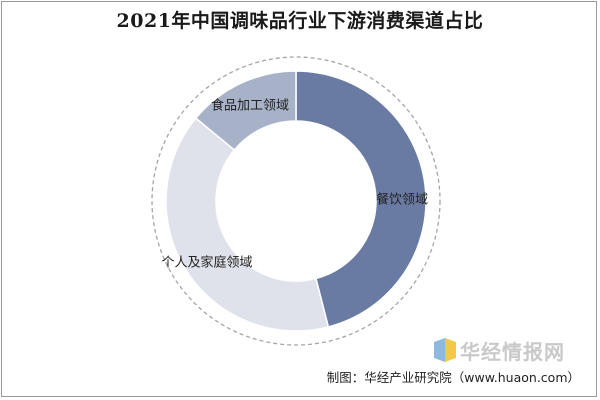 The width and height of the screenshot is (600, 400). Describe the element at coordinates (445, 350) in the screenshot. I see `huajing-logo-icon` at that location.